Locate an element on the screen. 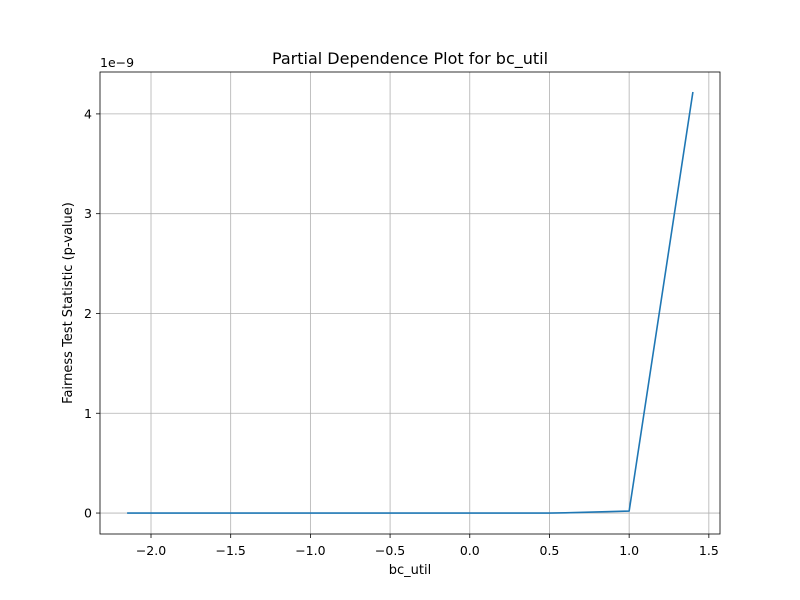  y-tick-label: 2 is located at coordinates (88, 313).